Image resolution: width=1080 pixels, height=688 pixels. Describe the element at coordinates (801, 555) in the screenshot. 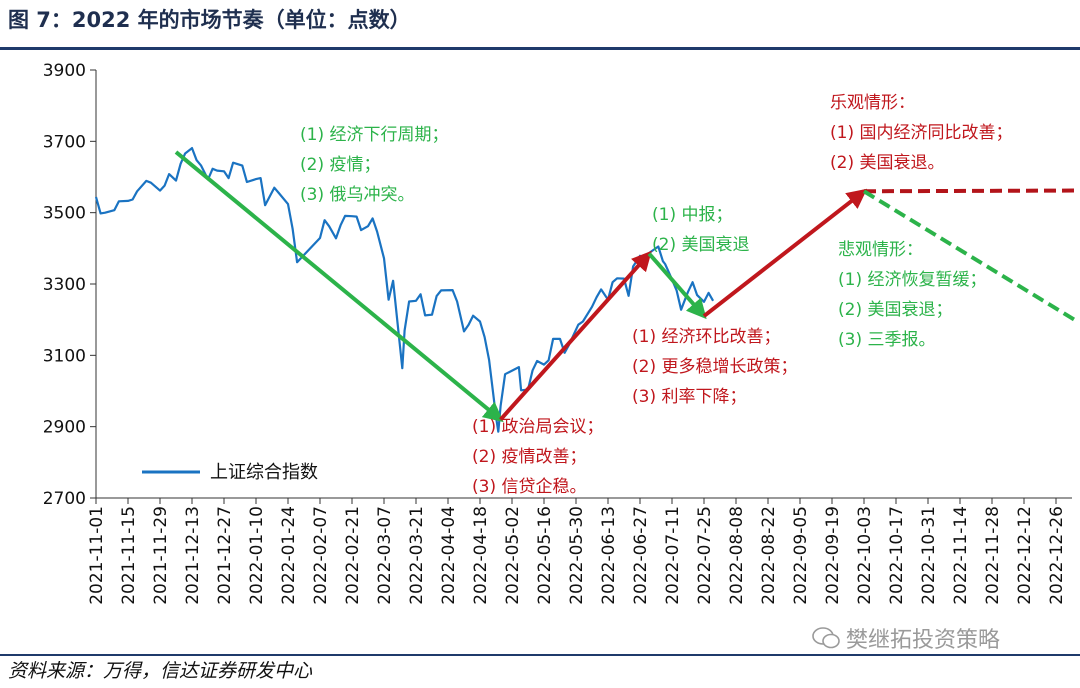

I see `x-tick-label: 2022-09-05` at that location.